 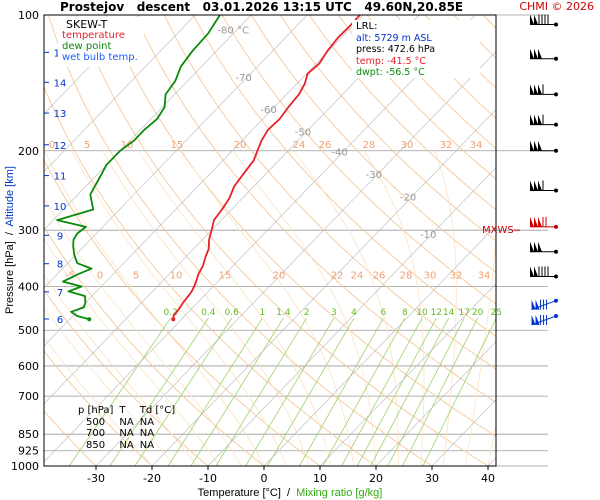 What do you see at coordinates (60, 114) in the screenshot?
I see `altitude-tick-label: 13` at bounding box center [60, 114].